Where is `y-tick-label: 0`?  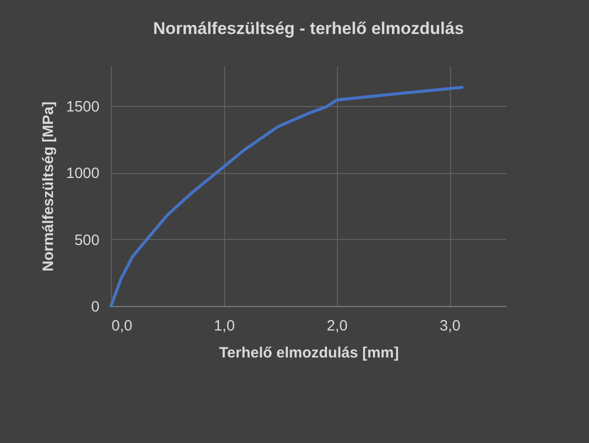 y-tick-label: 0 is located at coordinates (95, 307).